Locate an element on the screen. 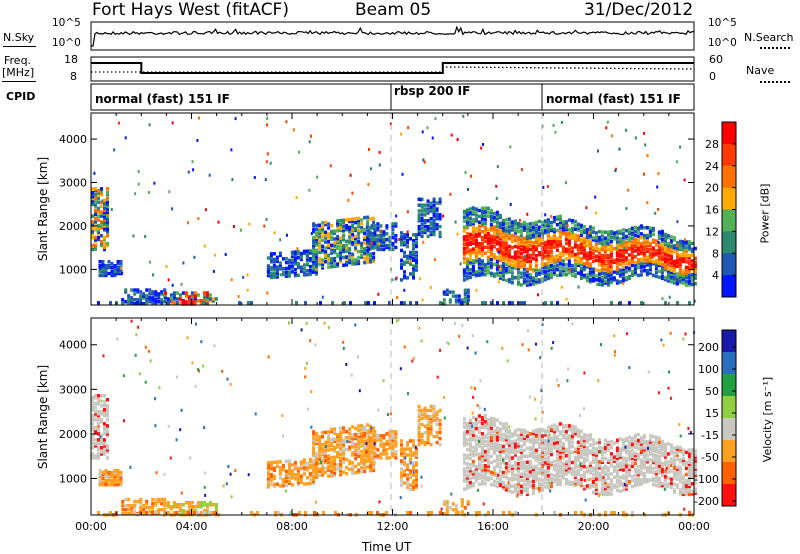 This screenshot has width=800, height=554. beam-title: Beam 05 is located at coordinates (393, 10).